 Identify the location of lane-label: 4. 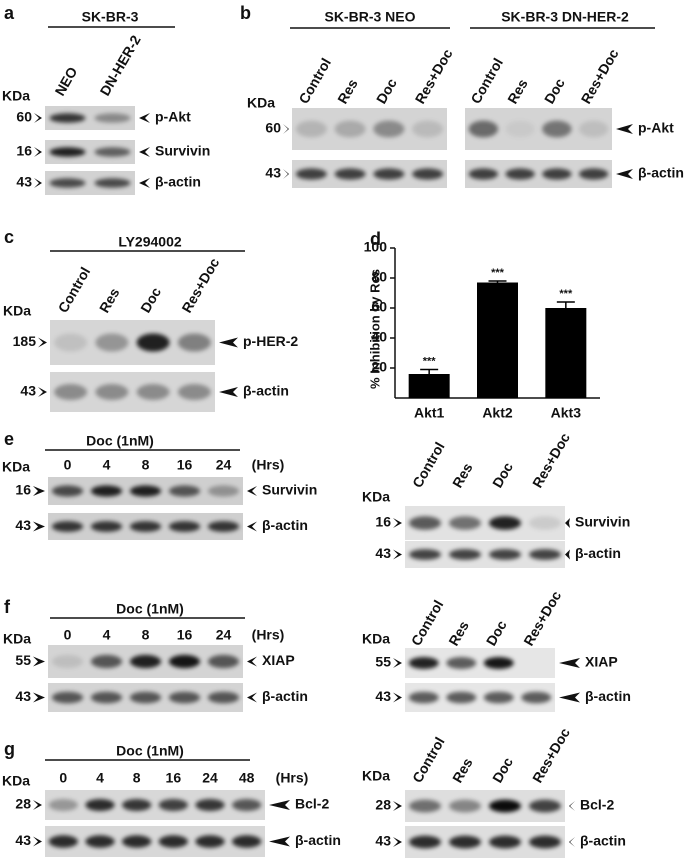
(107, 635).